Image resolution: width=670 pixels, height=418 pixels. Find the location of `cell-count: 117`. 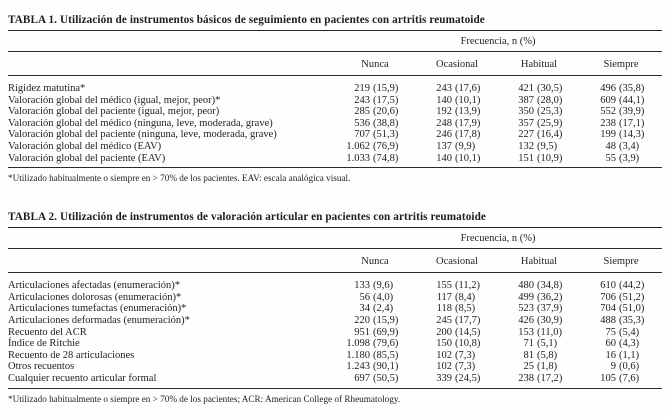

cell-count: 117 is located at coordinates (444, 297).